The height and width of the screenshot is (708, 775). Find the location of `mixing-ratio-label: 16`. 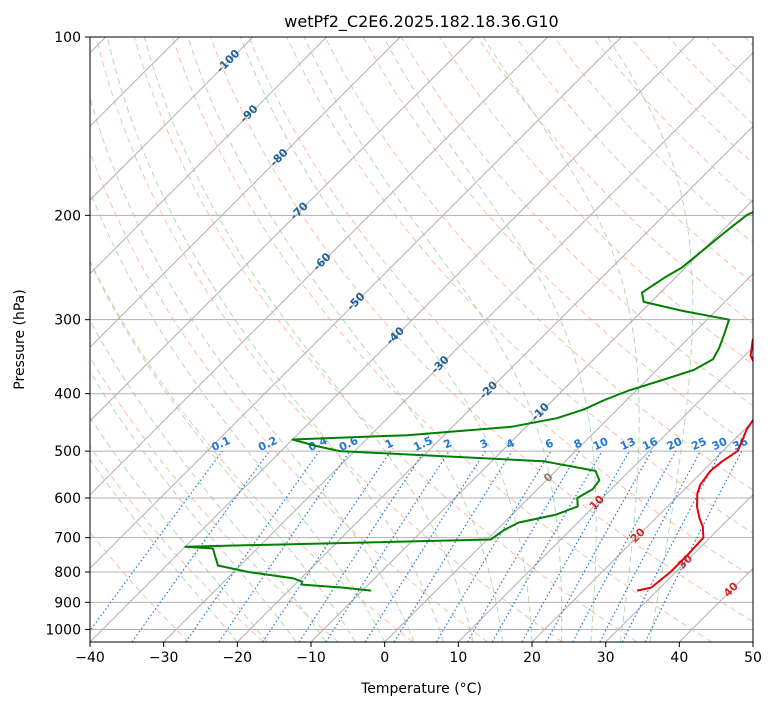

mixing-ratio-label: 16 is located at coordinates (650, 444).